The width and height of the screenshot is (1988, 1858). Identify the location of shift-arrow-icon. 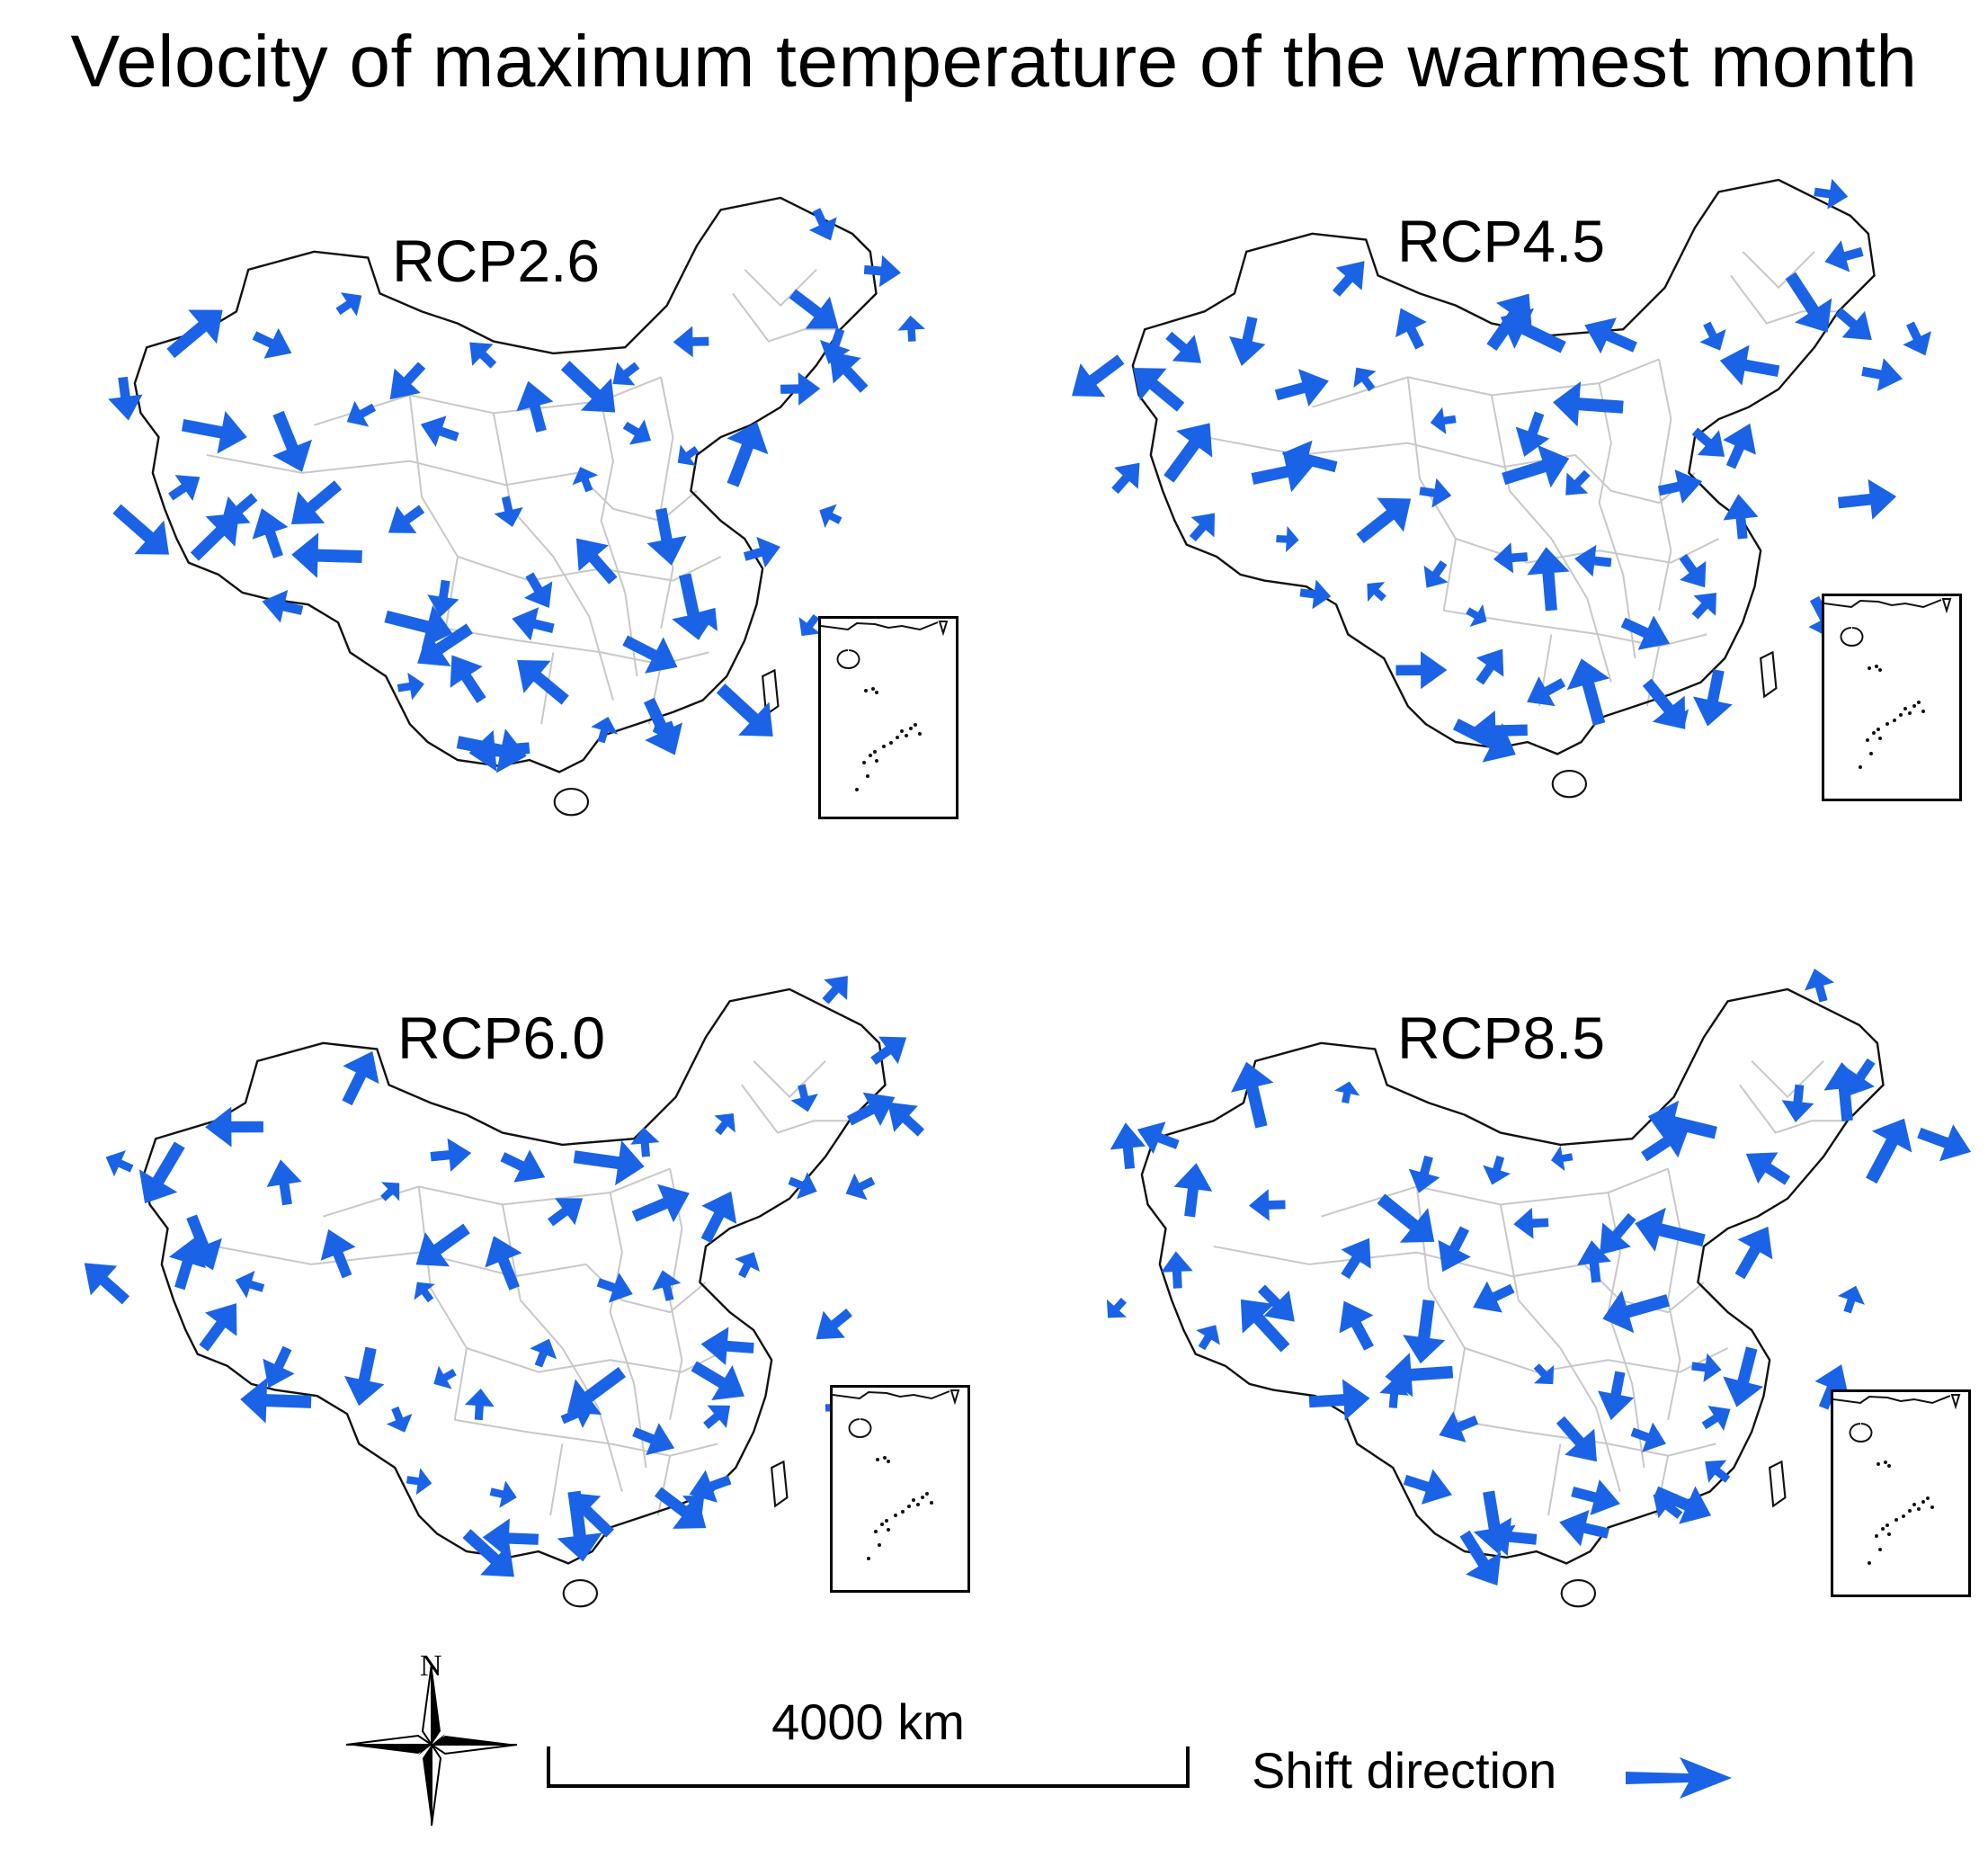
(1679, 1778).